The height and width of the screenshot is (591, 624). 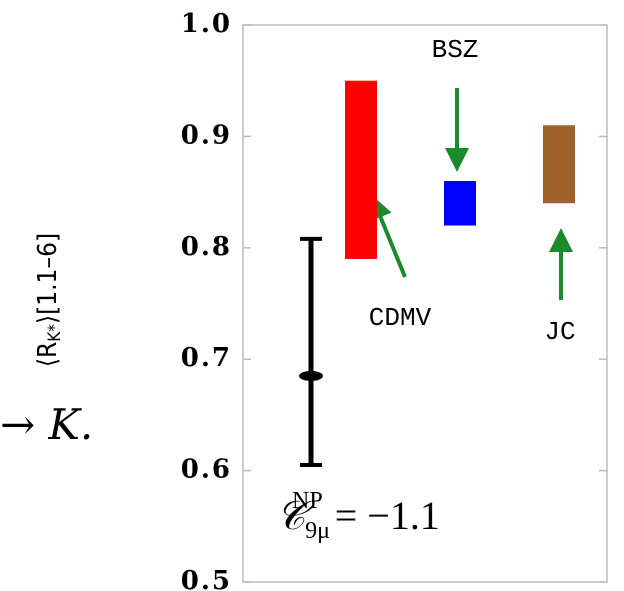 I want to click on side-text: → K., so click(x=46, y=424).